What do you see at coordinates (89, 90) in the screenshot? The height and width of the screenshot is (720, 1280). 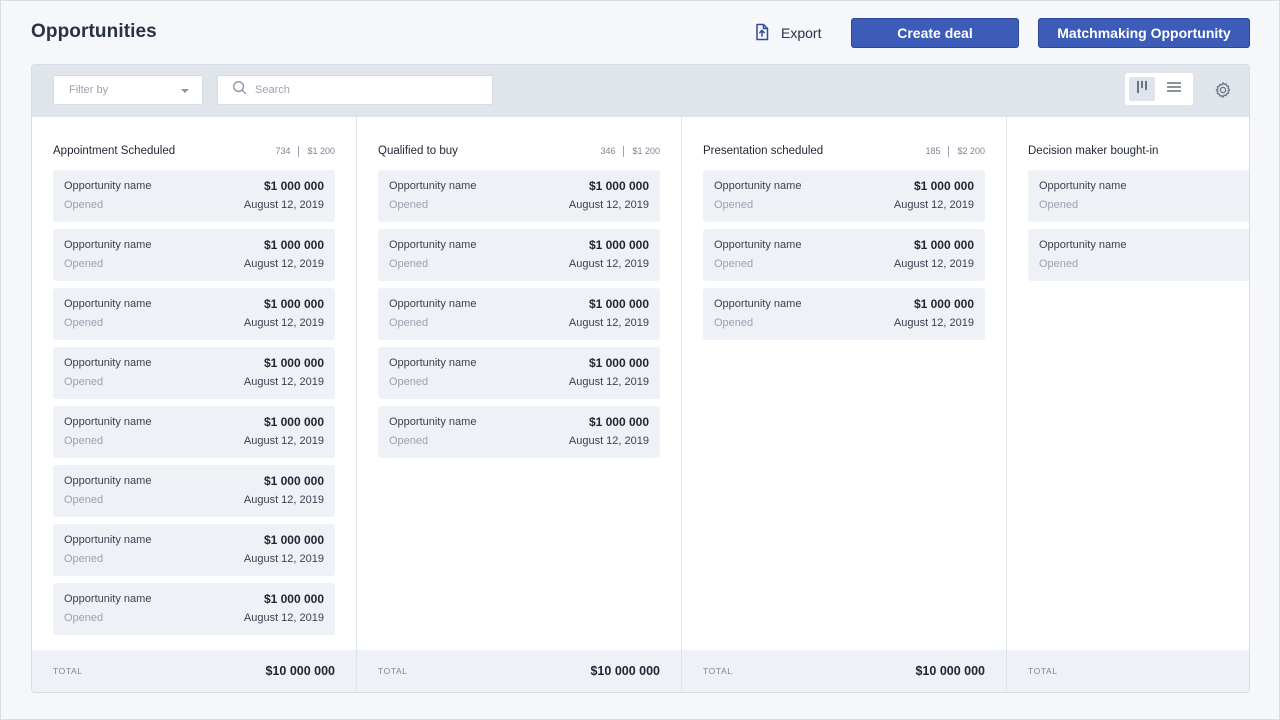 I see `filter-placeholder: Filter by` at bounding box center [89, 90].